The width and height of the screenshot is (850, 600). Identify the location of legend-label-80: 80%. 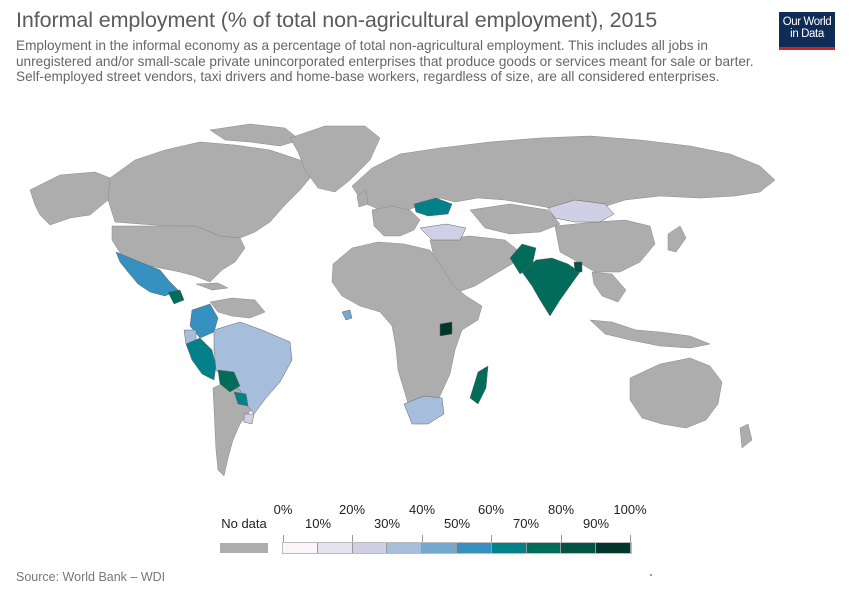
(561, 509).